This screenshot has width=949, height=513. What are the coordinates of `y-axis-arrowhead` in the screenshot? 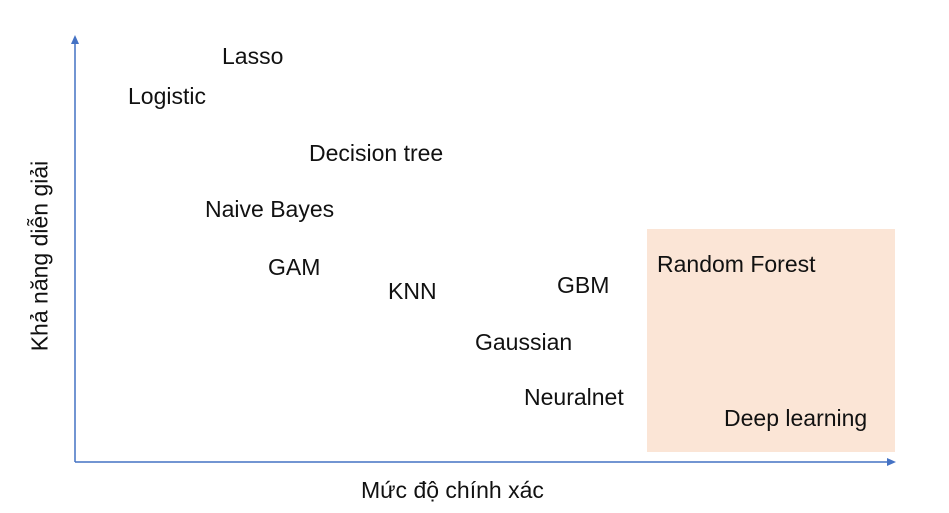 It's located at (75, 39).